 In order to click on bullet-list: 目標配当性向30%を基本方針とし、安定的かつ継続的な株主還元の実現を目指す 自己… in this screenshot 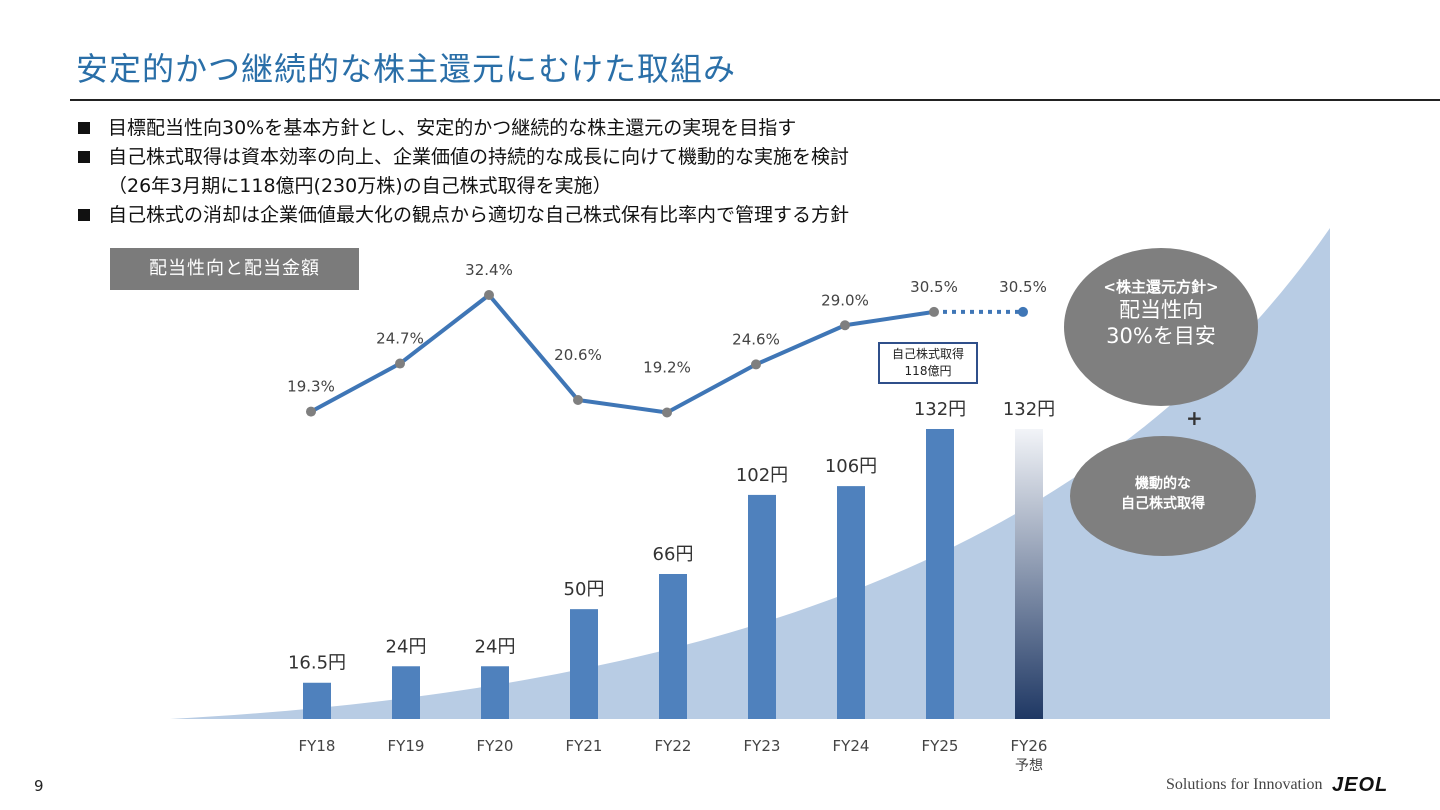, I will do `click(463, 172)`.